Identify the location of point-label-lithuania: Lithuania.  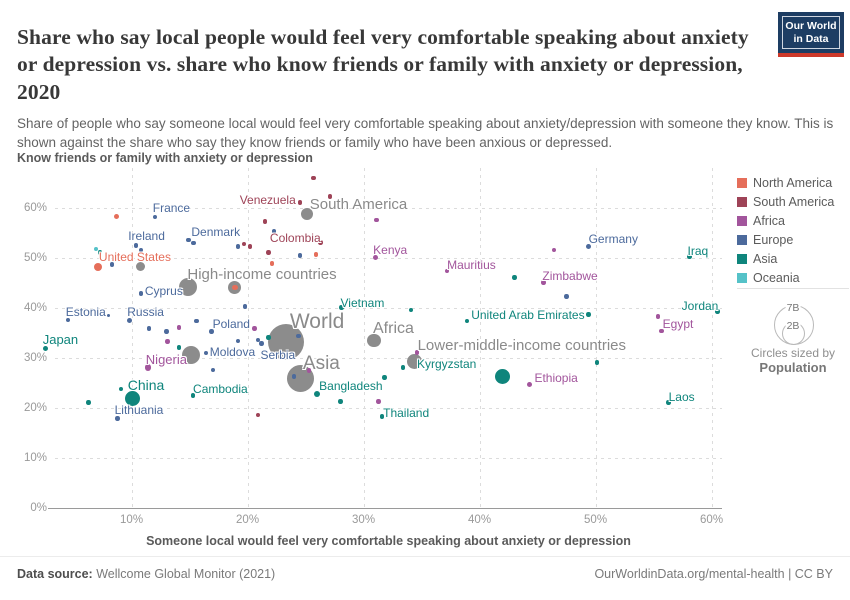
(139, 409).